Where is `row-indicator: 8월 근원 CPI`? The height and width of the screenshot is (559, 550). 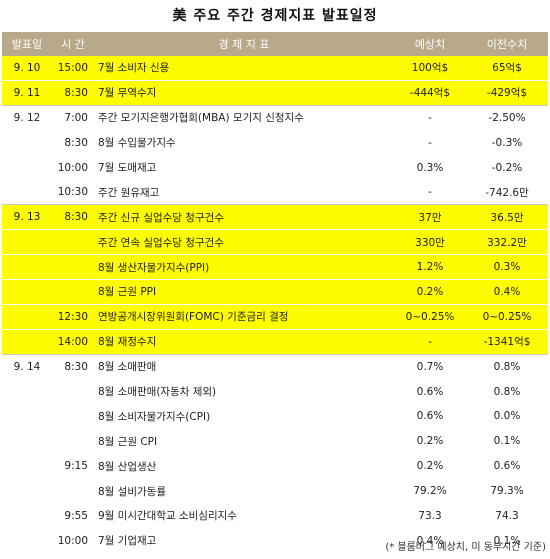 row-indicator: 8월 근원 CPI is located at coordinates (244, 441).